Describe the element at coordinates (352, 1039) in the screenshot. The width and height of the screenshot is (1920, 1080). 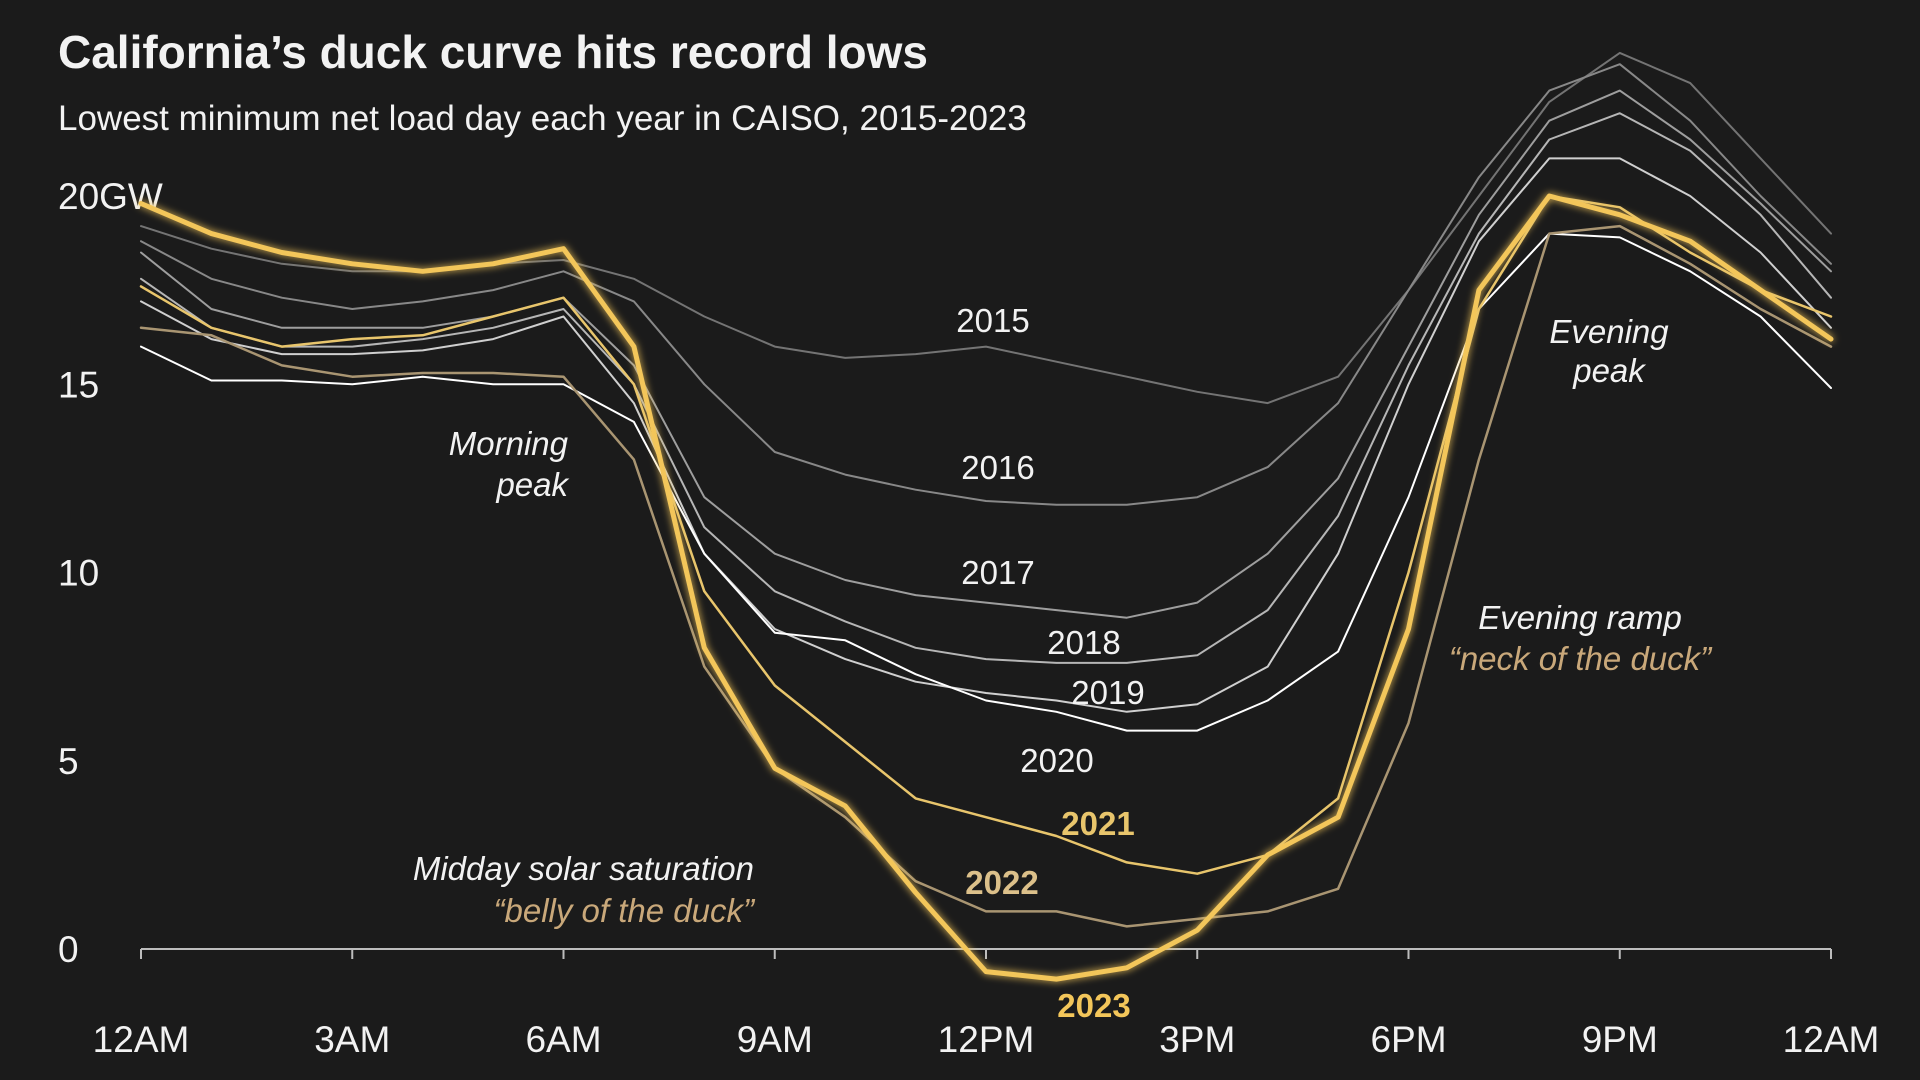
I see `x-tick-label: 3AM` at that location.